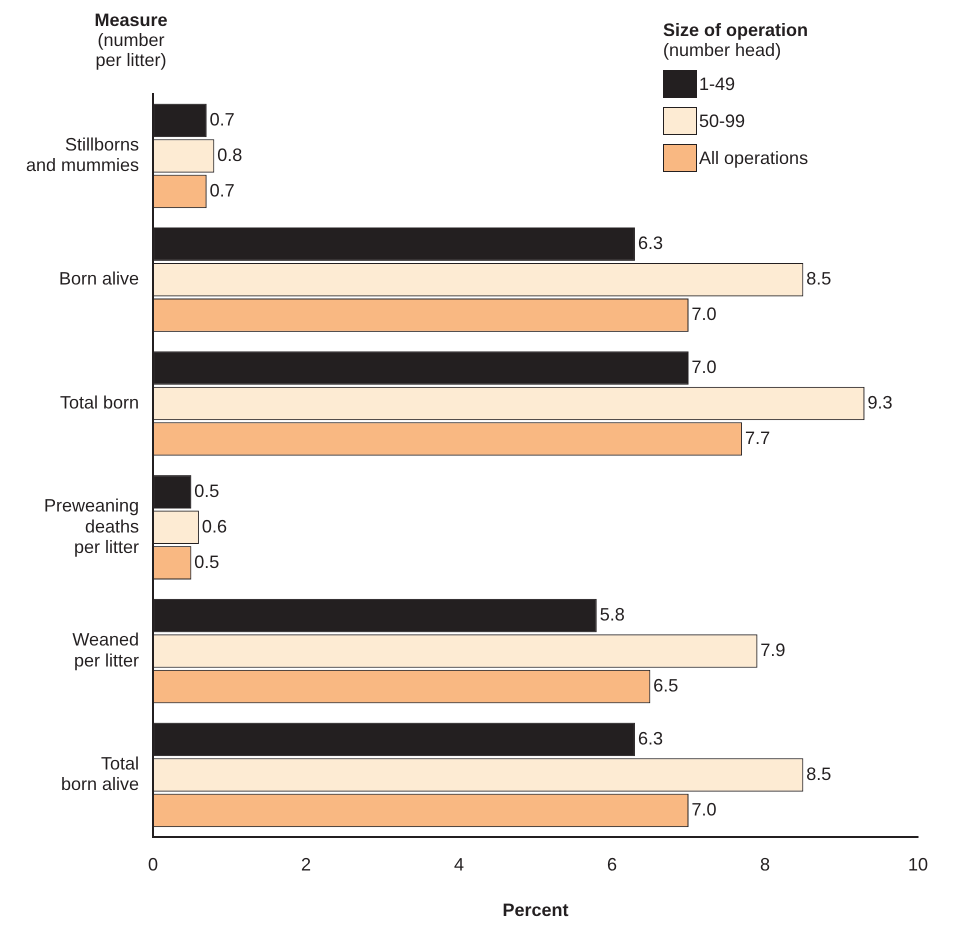 Image resolution: width=968 pixels, height=941 pixels. What do you see at coordinates (100, 774) in the screenshot?
I see `y-tick-label: Total born alive` at bounding box center [100, 774].